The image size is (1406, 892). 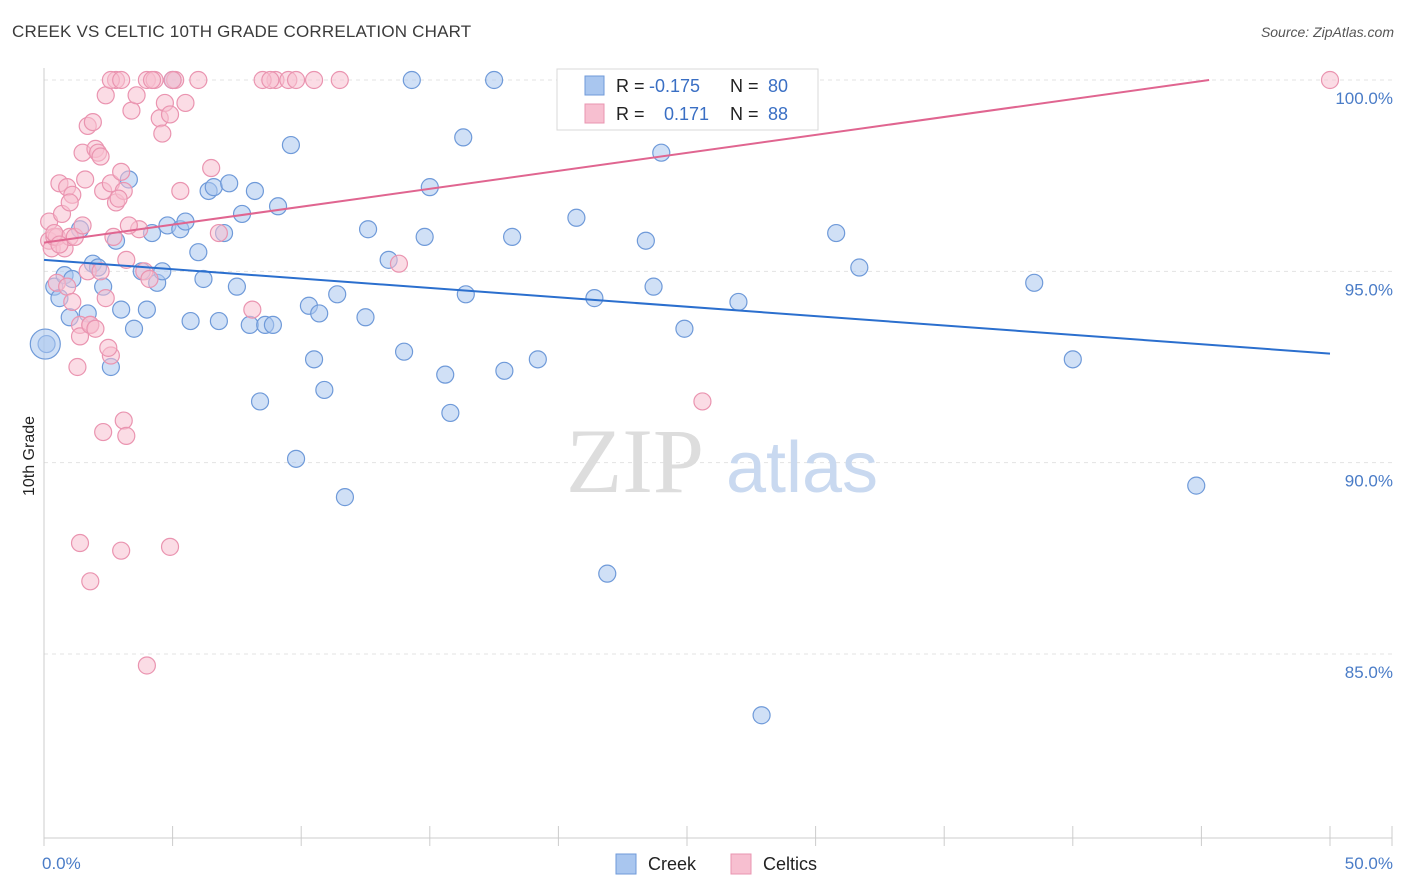 I want to click on watermark-zip: ZIP, so click(x=635, y=461).